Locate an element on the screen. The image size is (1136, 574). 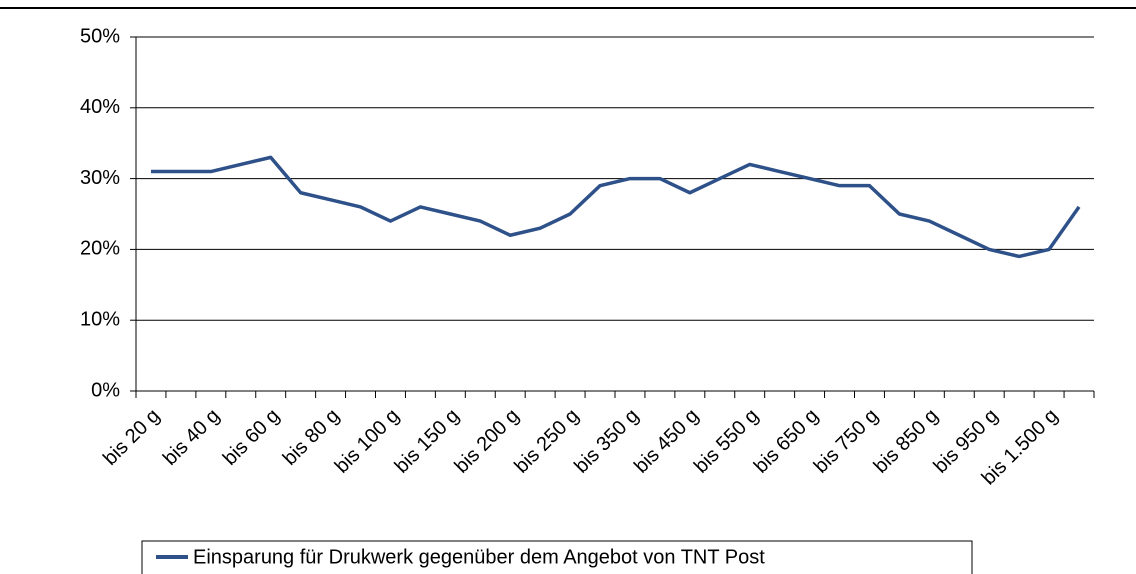
legend-box is located at coordinates (557, 557).